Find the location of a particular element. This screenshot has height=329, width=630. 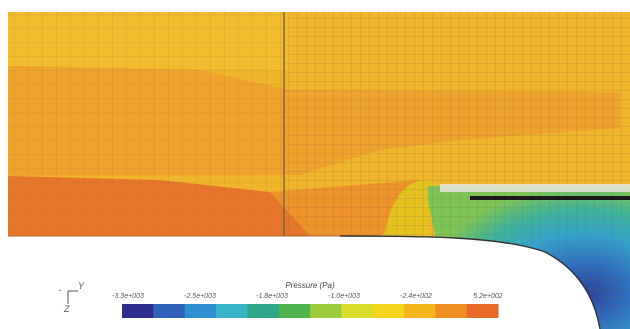

colorbar-tick-label: 5.2e+002 is located at coordinates (488, 296).